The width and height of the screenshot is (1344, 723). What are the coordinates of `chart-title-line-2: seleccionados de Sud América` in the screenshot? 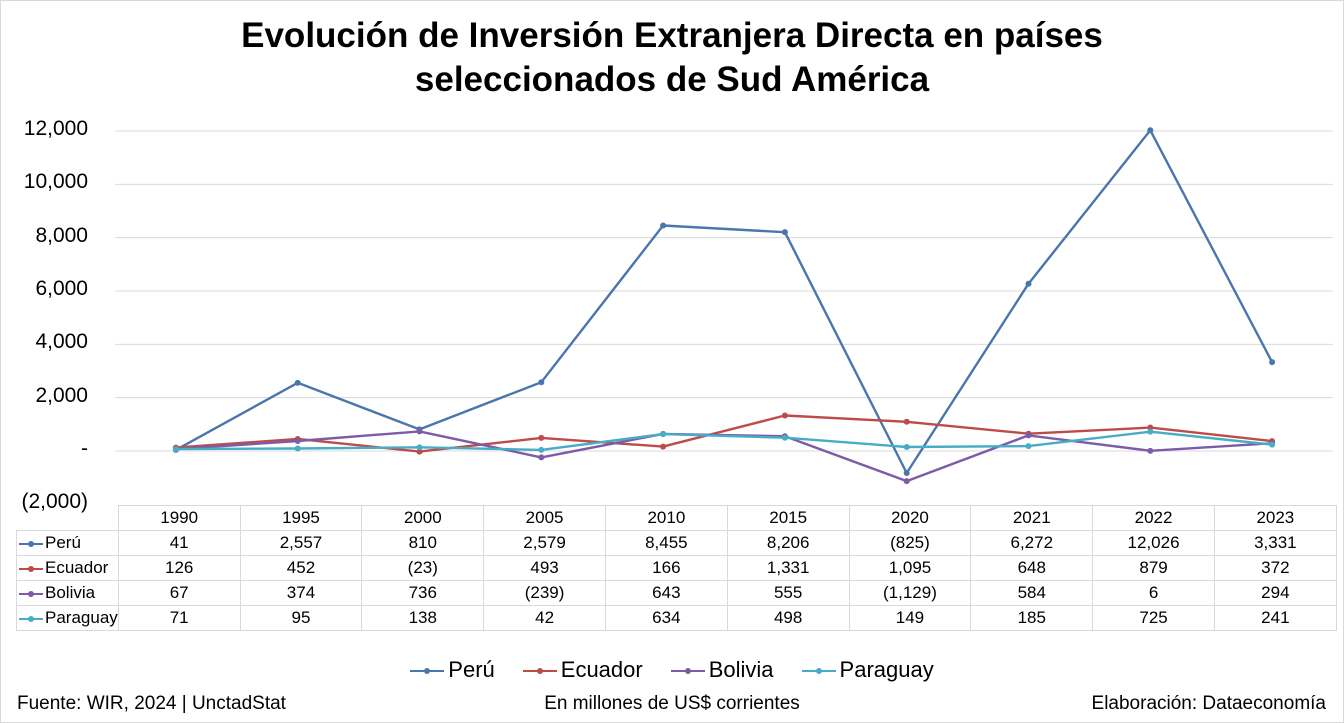 It's located at (672, 79).